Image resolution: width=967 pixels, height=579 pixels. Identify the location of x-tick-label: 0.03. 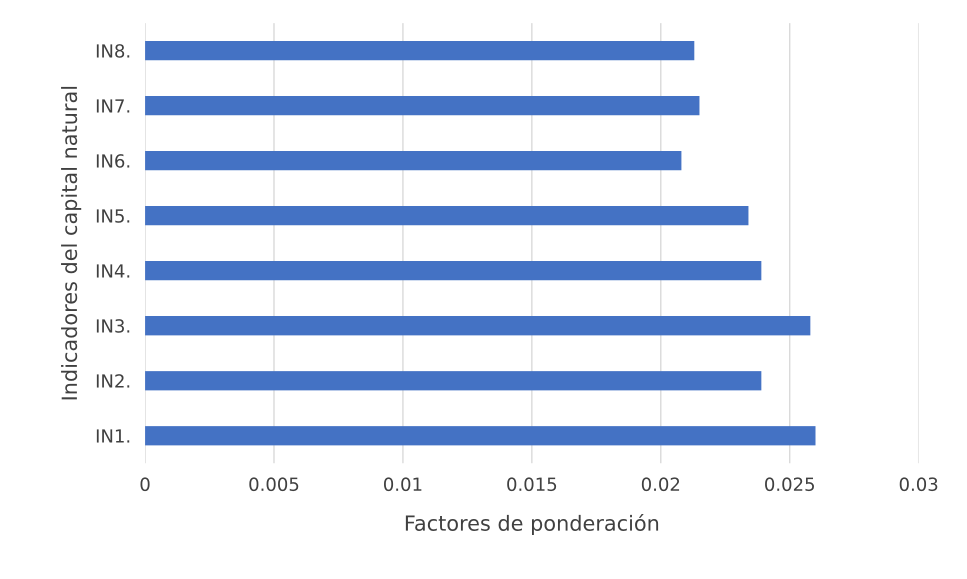
(919, 484).